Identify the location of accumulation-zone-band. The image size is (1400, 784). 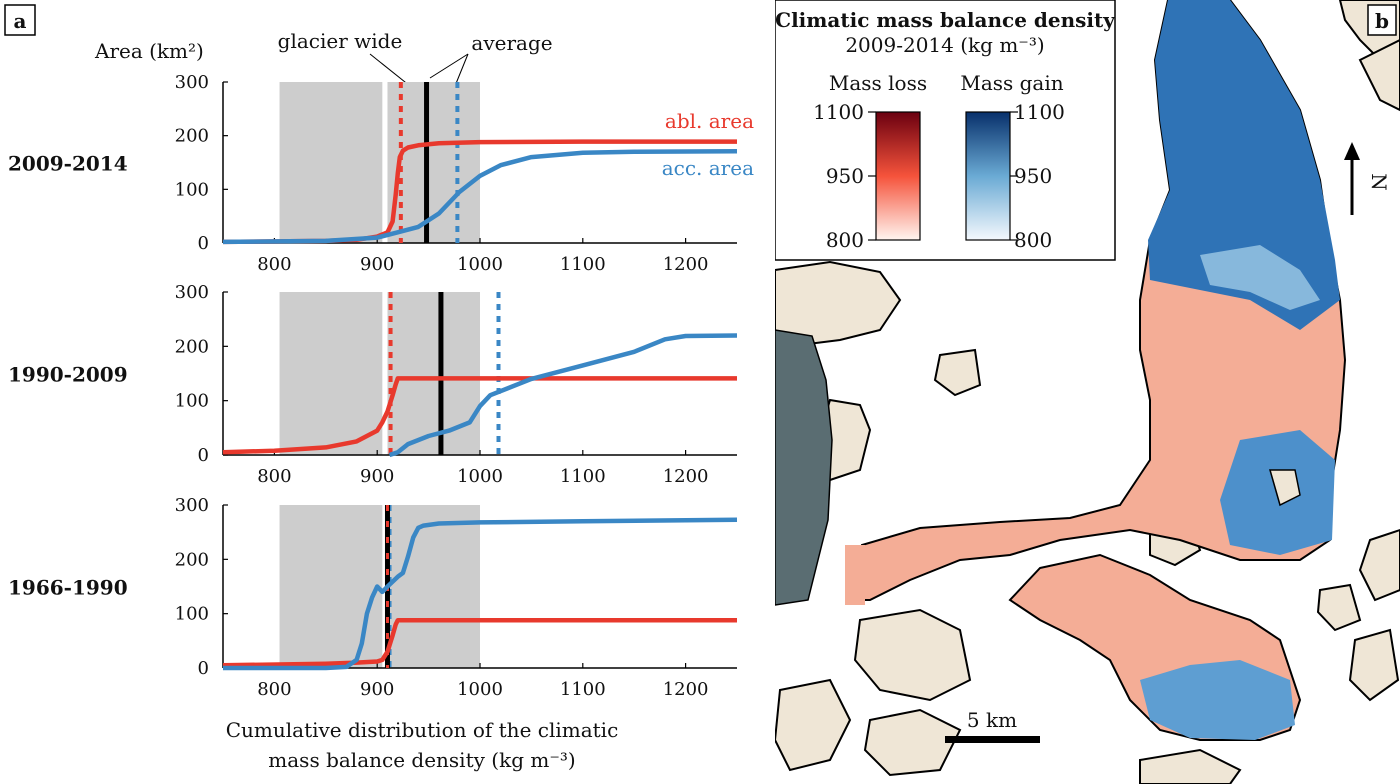
(1260, 277).